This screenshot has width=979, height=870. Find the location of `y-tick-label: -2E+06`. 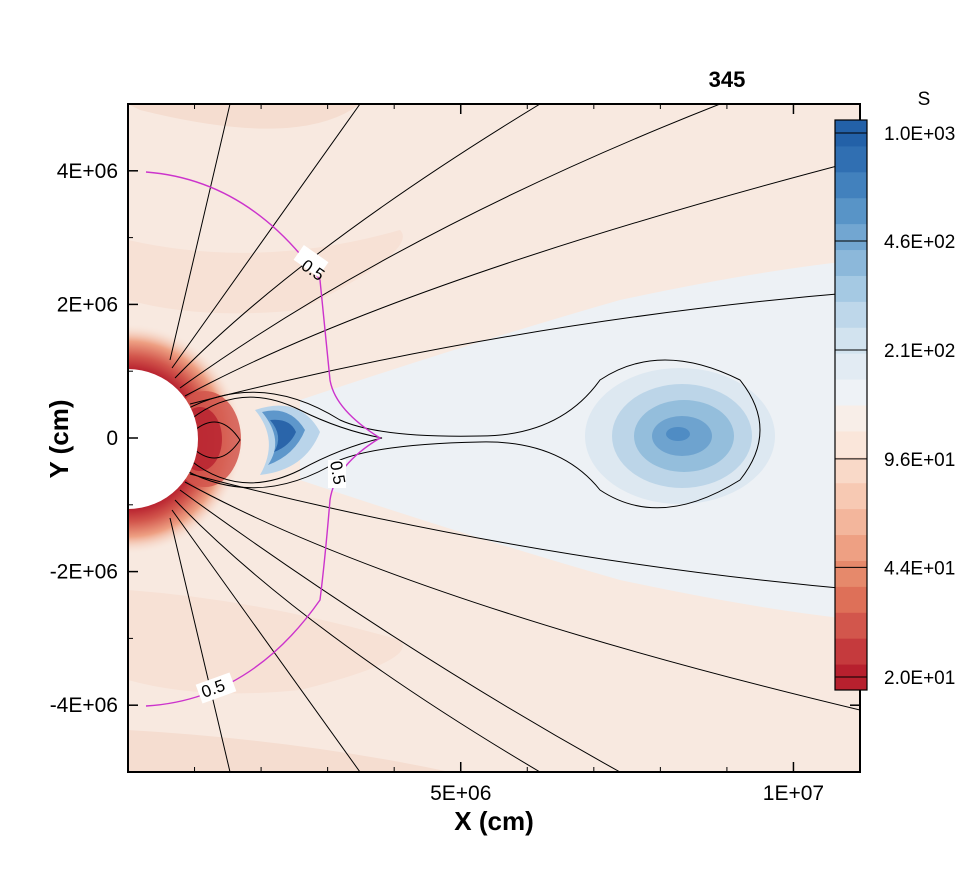

y-tick-label: -2E+06 is located at coordinates (84, 572).